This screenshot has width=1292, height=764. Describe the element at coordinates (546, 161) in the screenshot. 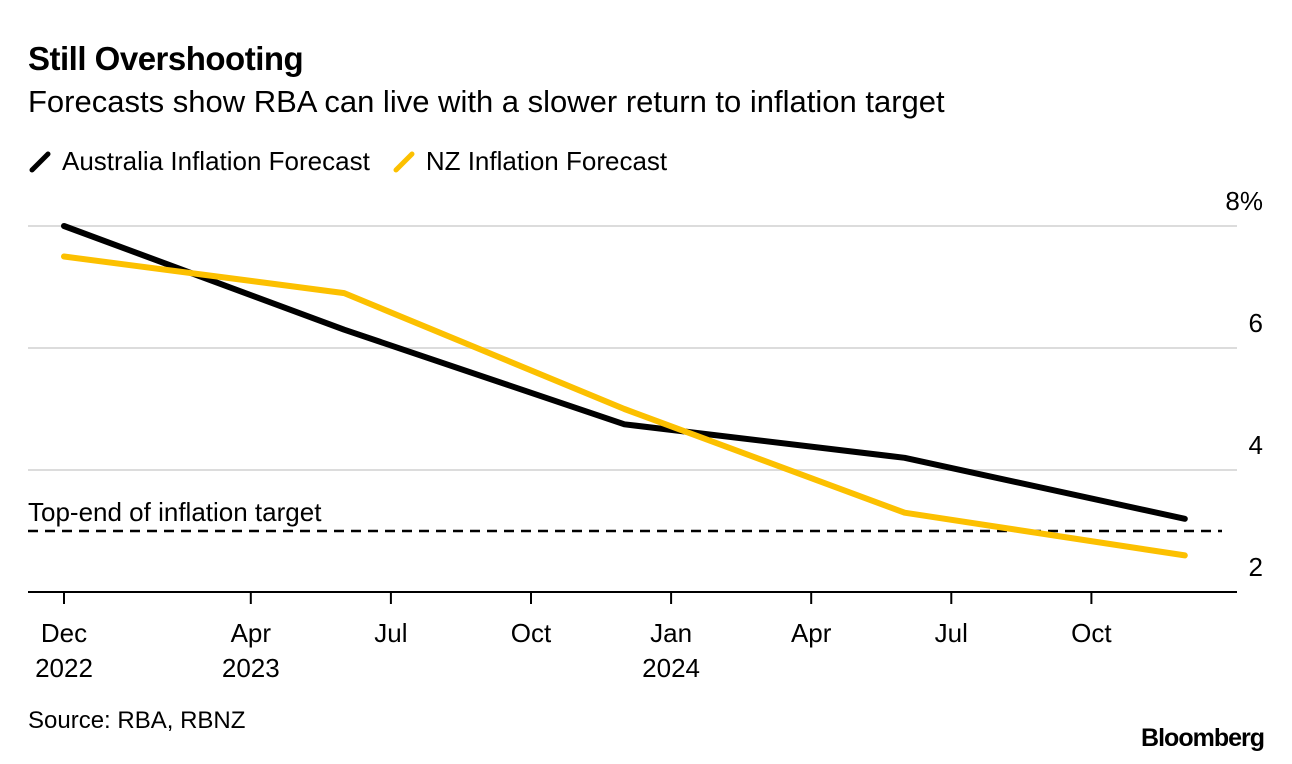

I see `legend-label-nz: NZ Inflation Forecast` at that location.